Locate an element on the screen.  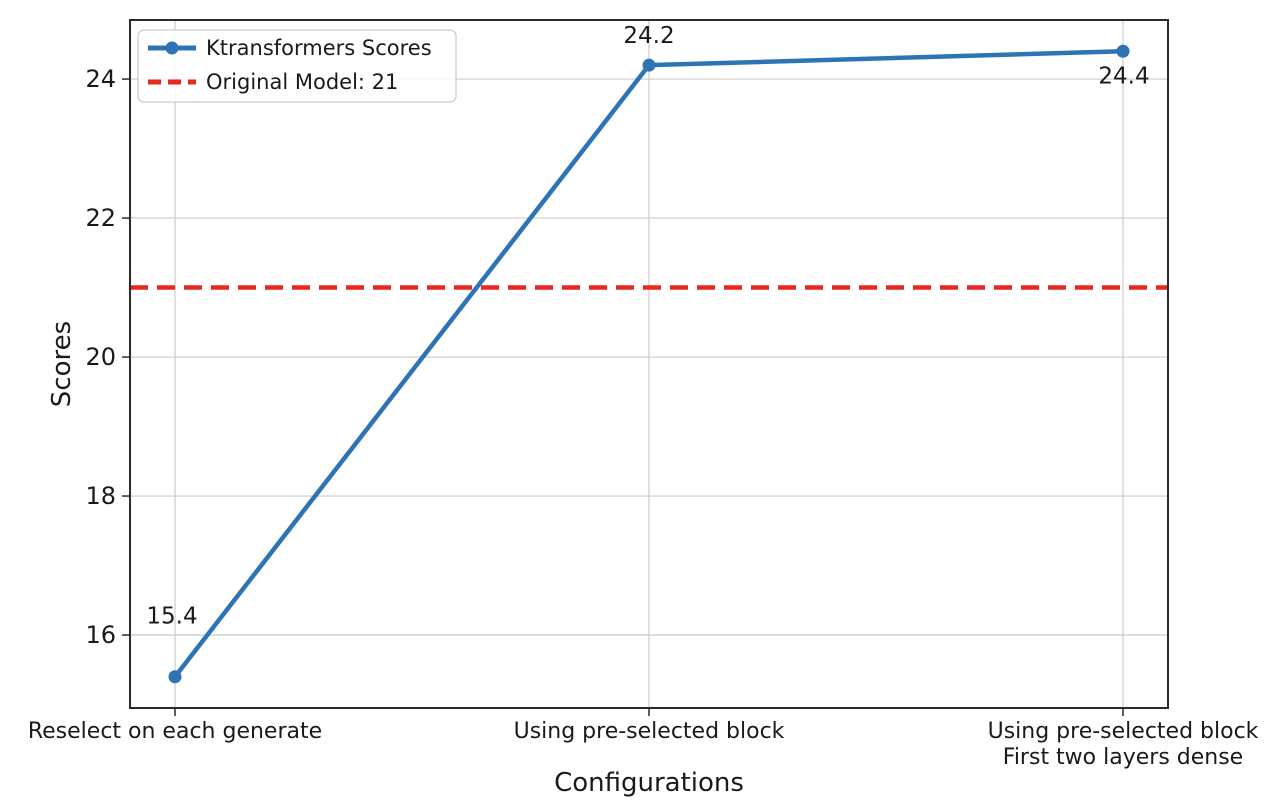
x-tick-label: Reselect on each generate is located at coordinates (175, 731).